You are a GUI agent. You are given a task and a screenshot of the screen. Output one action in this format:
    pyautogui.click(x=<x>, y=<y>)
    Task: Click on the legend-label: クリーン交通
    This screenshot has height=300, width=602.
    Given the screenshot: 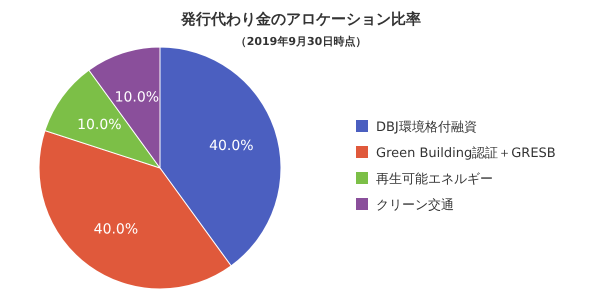 What is the action you would take?
    pyautogui.click(x=415, y=205)
    